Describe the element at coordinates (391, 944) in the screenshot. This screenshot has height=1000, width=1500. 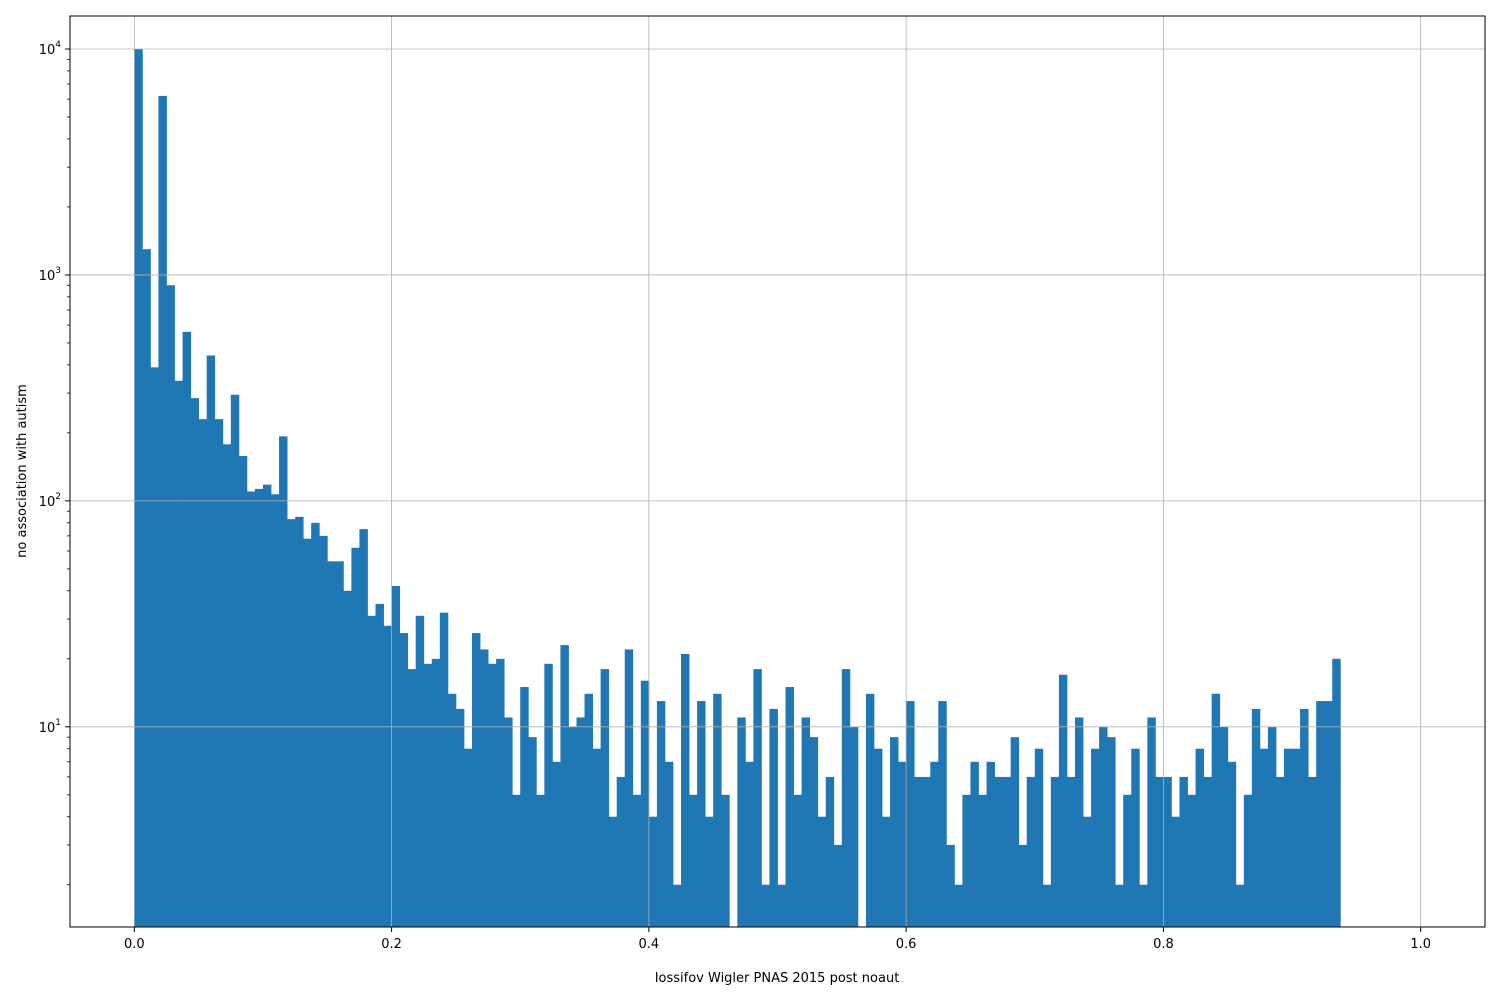
I see `x-tick-label: 0.2` at that location.